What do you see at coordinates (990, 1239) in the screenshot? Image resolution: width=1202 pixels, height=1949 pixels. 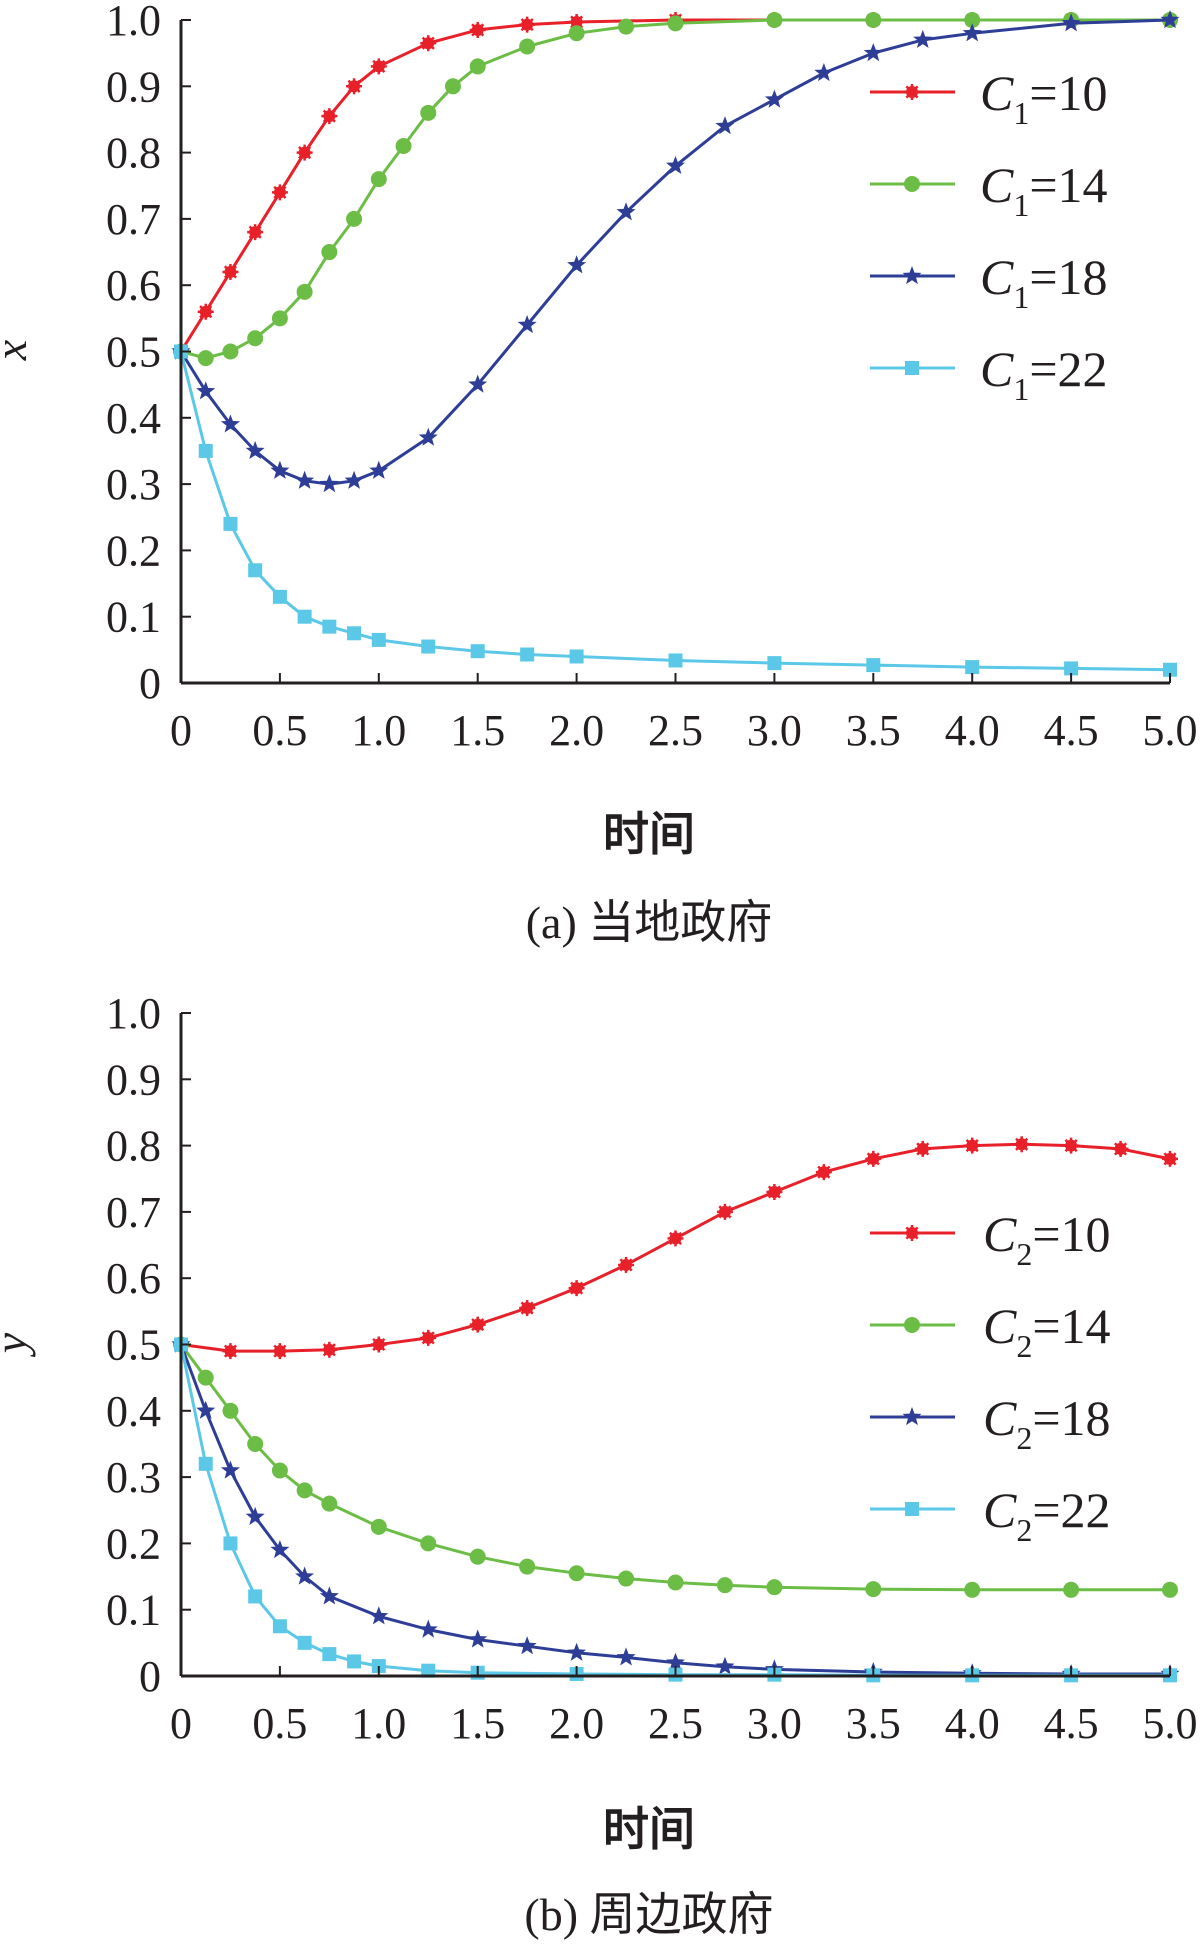 I see `legend-item-c2-10: C2=10` at bounding box center [990, 1239].